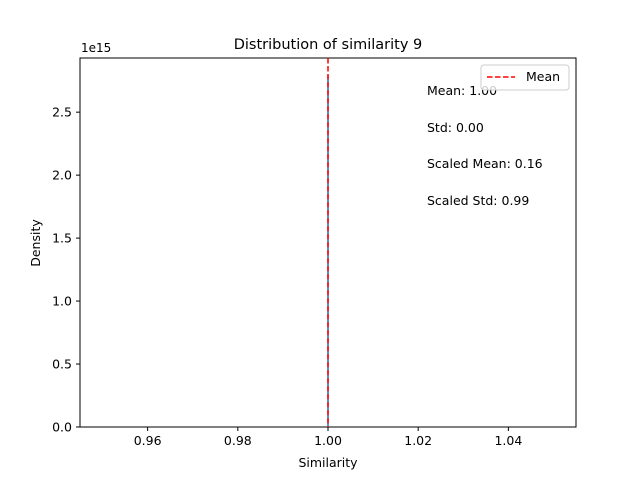  I want to click on x-axis-ticks: 0.96 0.98 1.00 1.02 1.04, so click(328, 437).